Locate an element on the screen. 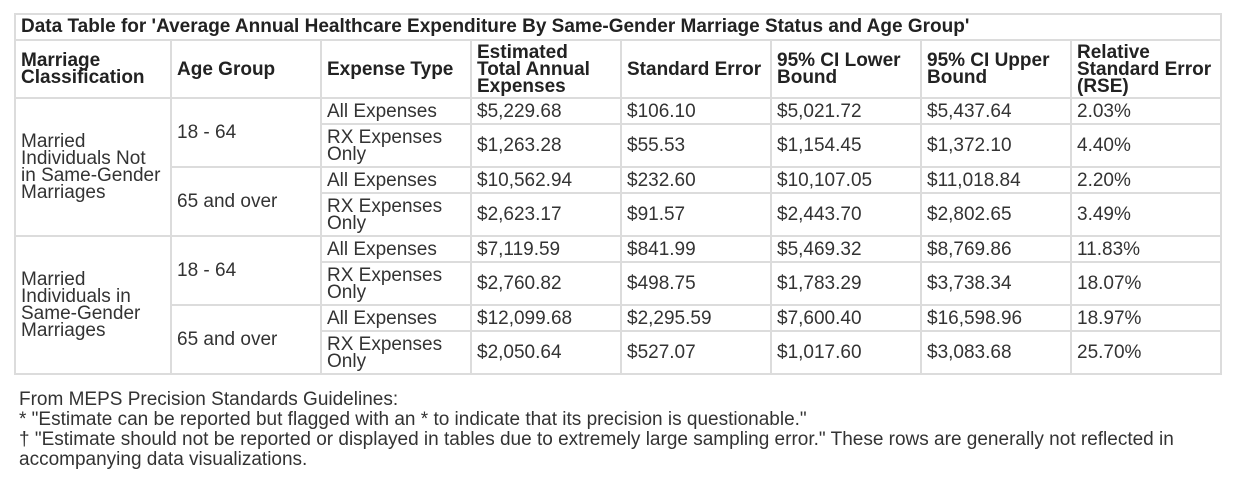 The height and width of the screenshot is (488, 1233). se-cell: $2,295.59 is located at coordinates (696, 318).